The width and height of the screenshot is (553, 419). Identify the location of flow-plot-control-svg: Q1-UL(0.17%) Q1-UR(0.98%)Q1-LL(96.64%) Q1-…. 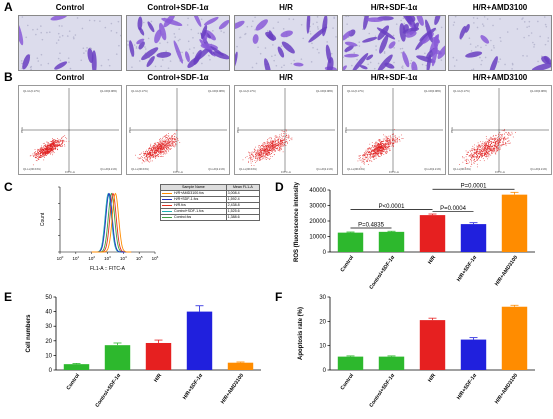
(69, 131).